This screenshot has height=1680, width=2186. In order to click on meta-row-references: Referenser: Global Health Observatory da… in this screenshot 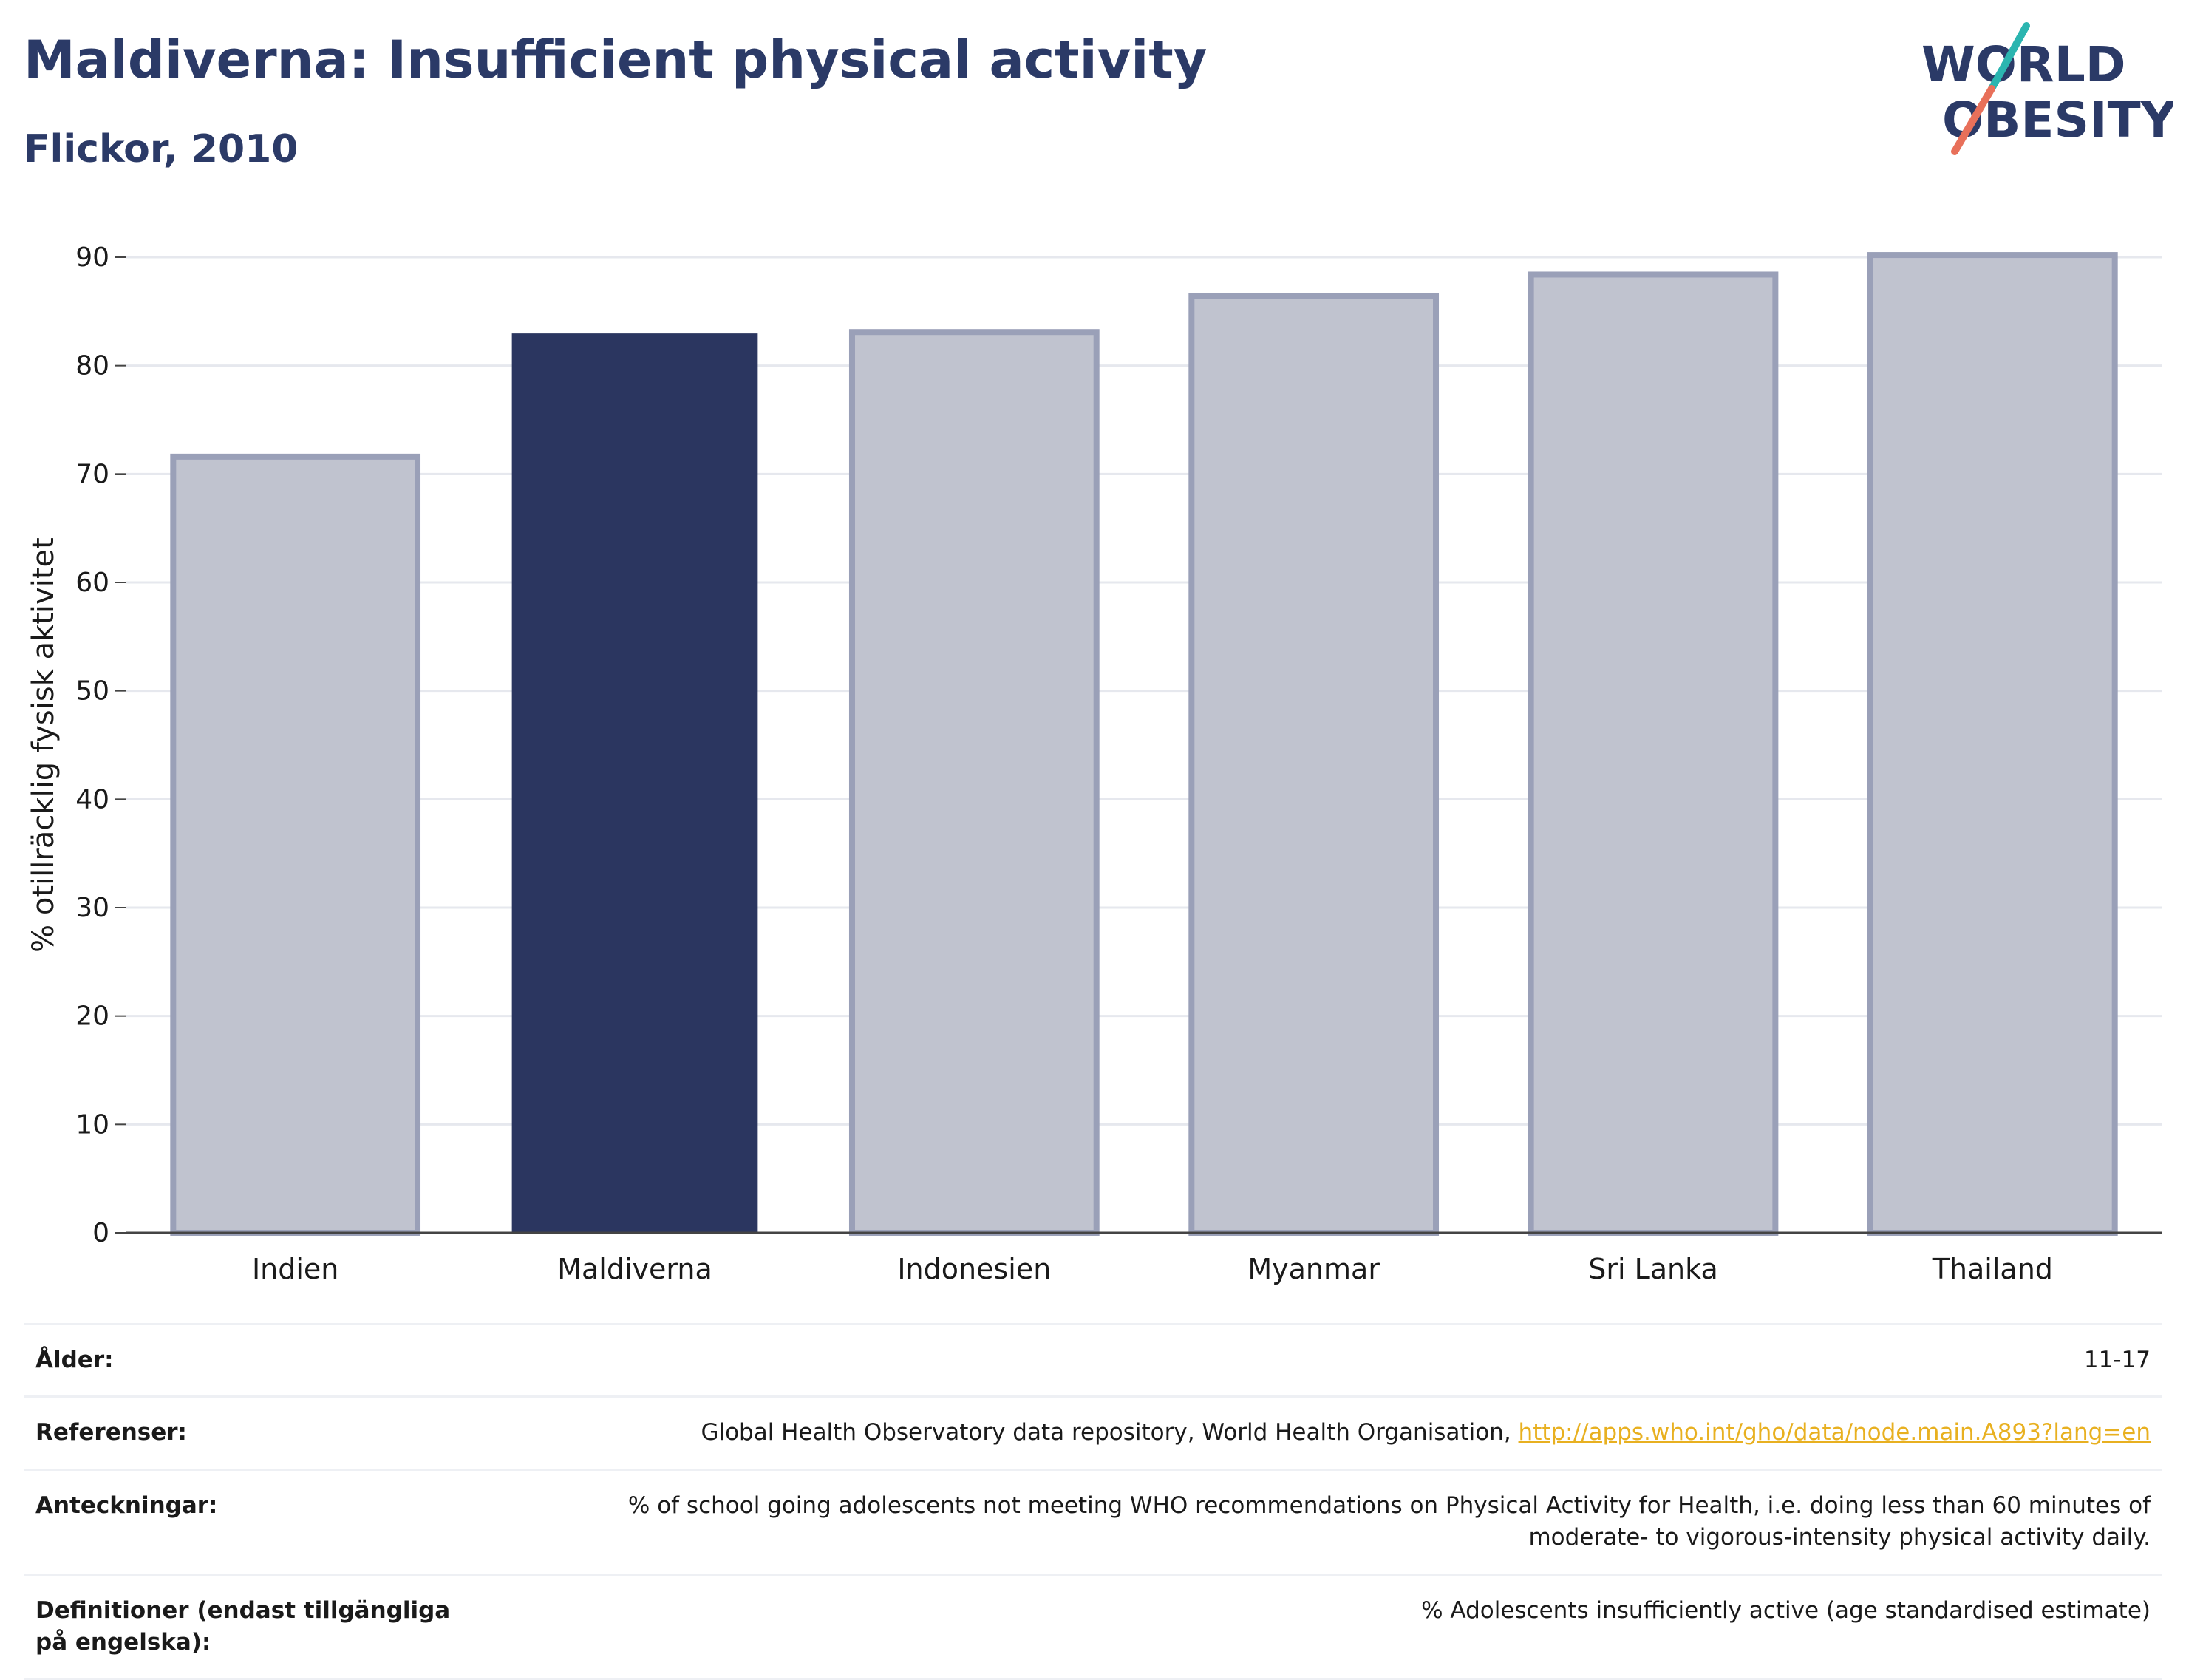, I will do `click(1093, 1431)`.